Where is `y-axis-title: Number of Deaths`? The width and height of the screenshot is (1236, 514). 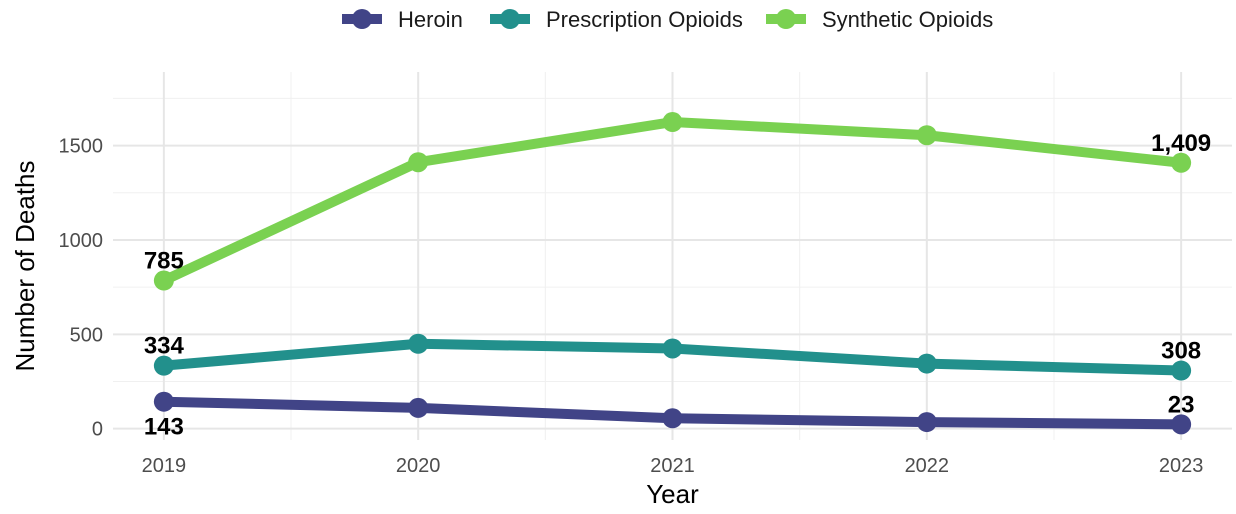
y-axis-title: Number of Deaths is located at coordinates (25, 266).